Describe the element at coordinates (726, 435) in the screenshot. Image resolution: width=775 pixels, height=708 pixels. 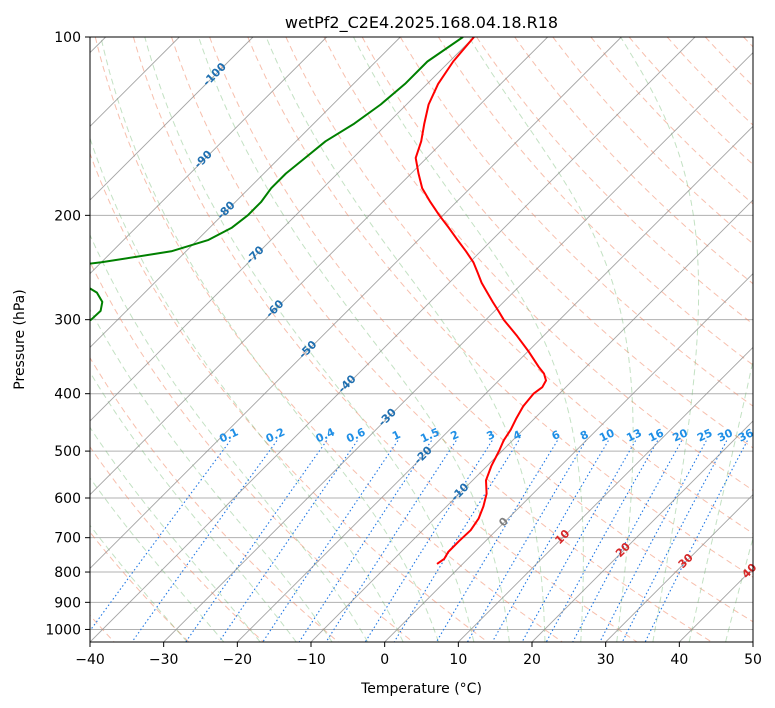
I see `mixing-ratio-label: 30` at that location.